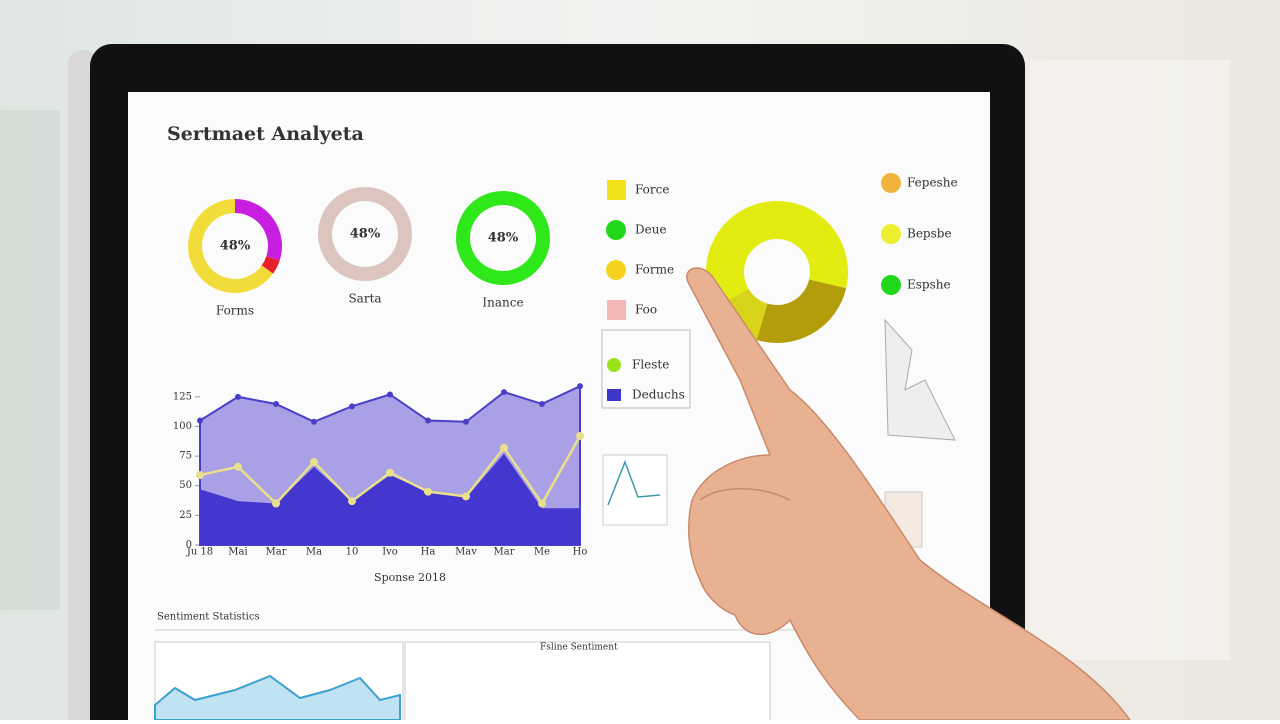 The height and width of the screenshot is (724, 1280). I want to click on legend-label: Deduchs, so click(658, 395).